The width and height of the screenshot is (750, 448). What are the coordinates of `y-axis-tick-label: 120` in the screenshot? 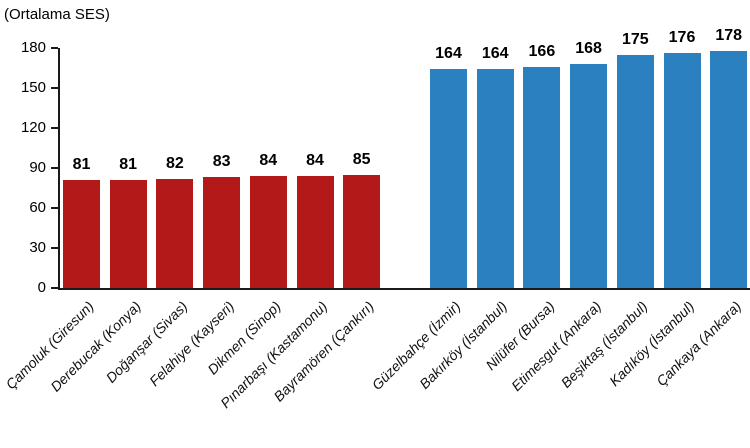 It's located at (33, 127).